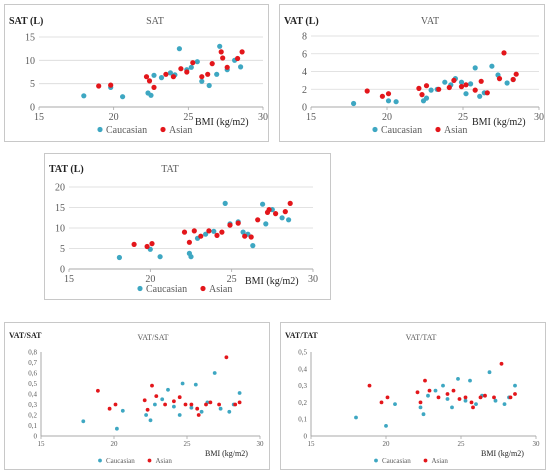 Image resolution: width=550 pixels, height=475 pixels. What do you see at coordinates (302, 369) in the screenshot?
I see `y-tick-label: 0,4` at bounding box center [302, 369].